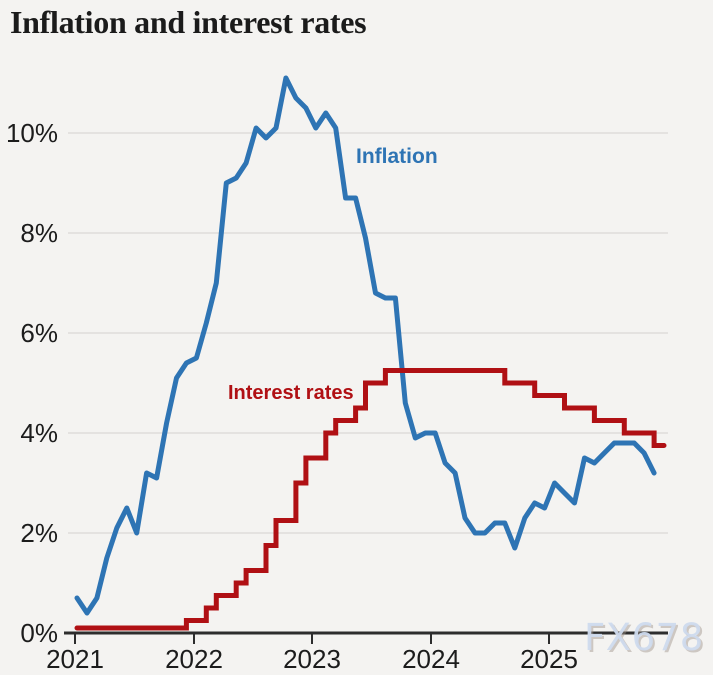  I want to click on y-tick-label: 10%, so click(32, 133).